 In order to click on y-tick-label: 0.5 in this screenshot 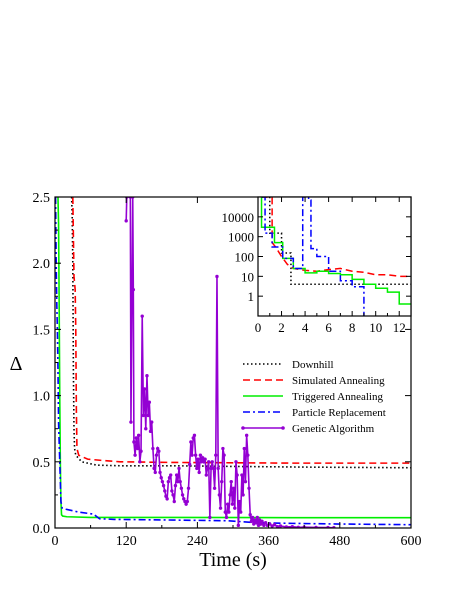, I will do `click(42, 463)`.